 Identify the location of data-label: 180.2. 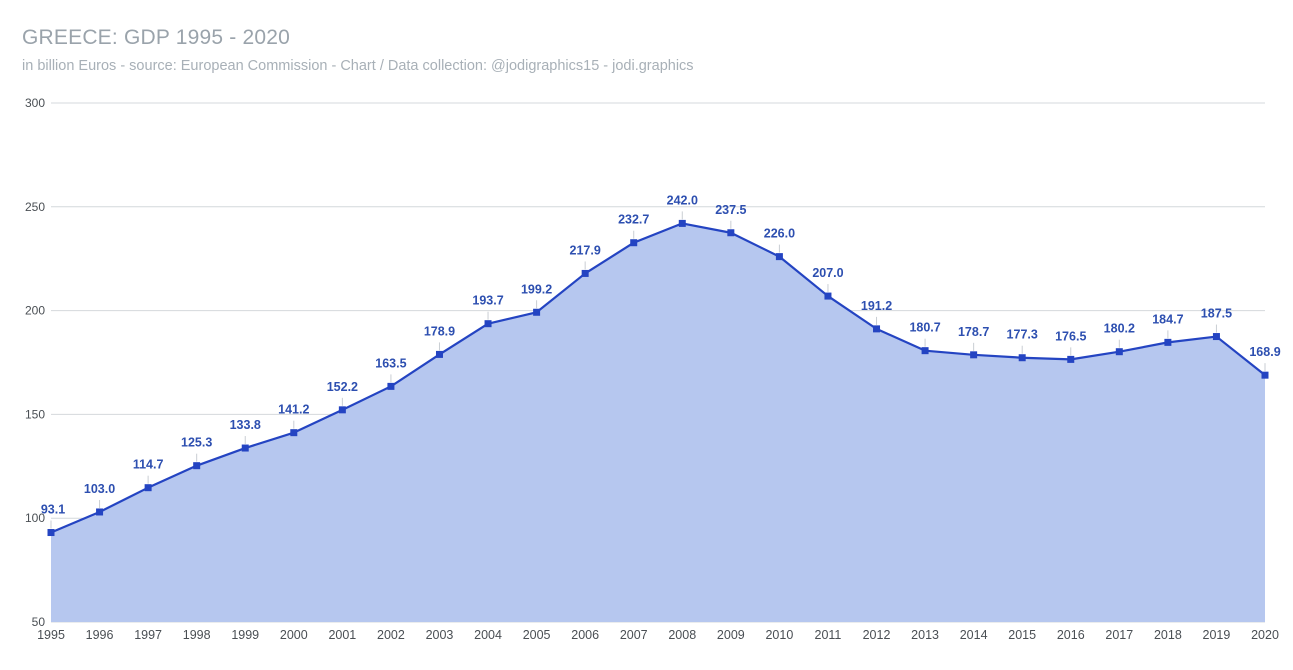
(1119, 329).